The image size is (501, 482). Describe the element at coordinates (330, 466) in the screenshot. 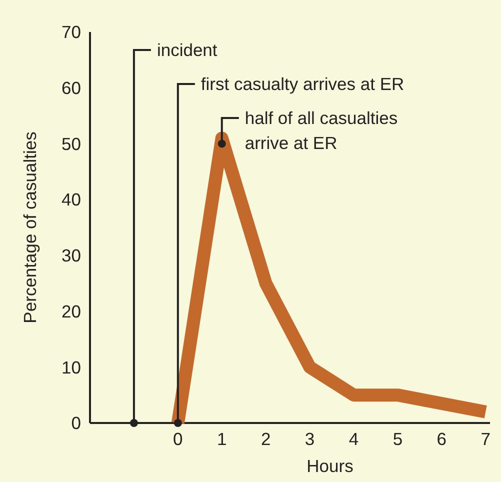

I see `x-axis-title: Hours` at that location.